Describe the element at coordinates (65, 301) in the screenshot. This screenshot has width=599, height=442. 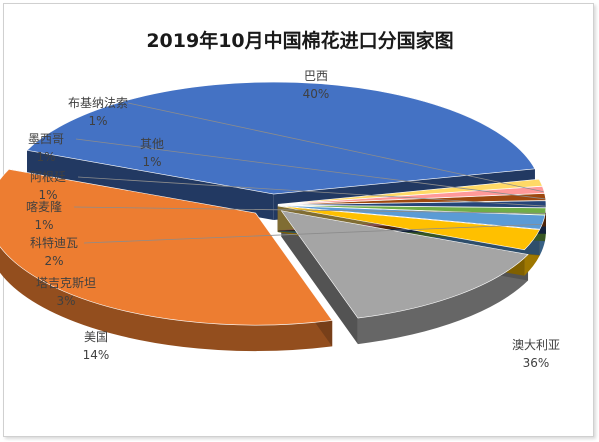
I see `slice-value-label-3: 3%` at that location.